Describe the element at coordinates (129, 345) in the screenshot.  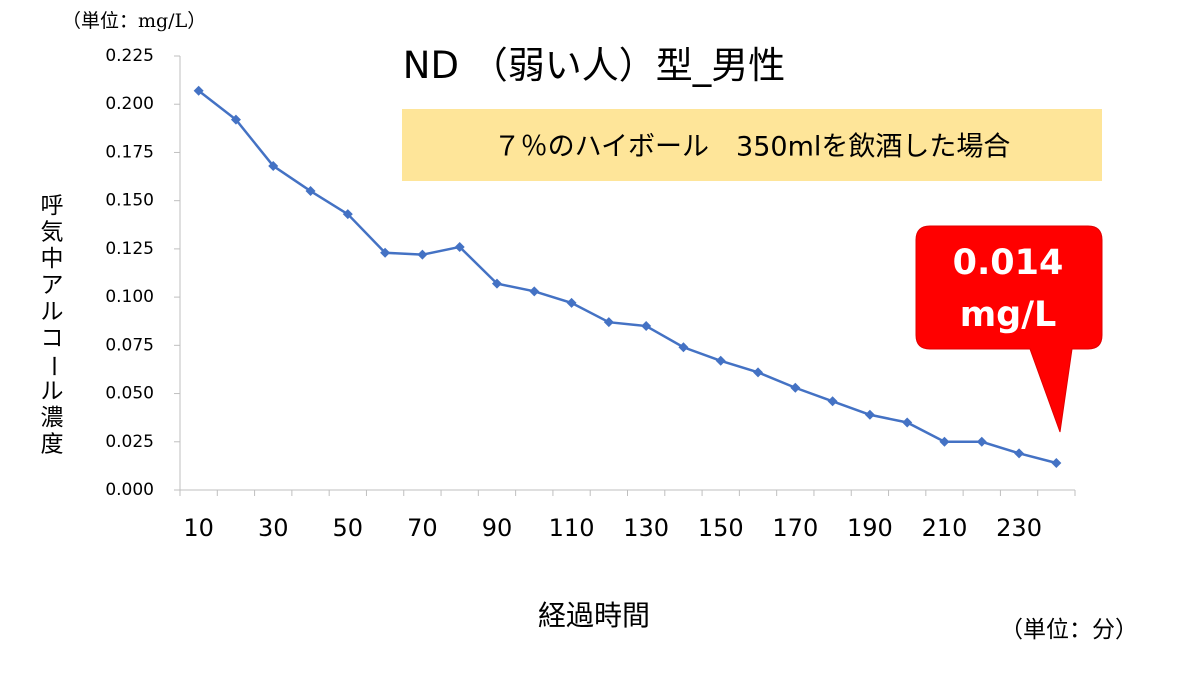
I see `y-tick-label: 0.075` at that location.